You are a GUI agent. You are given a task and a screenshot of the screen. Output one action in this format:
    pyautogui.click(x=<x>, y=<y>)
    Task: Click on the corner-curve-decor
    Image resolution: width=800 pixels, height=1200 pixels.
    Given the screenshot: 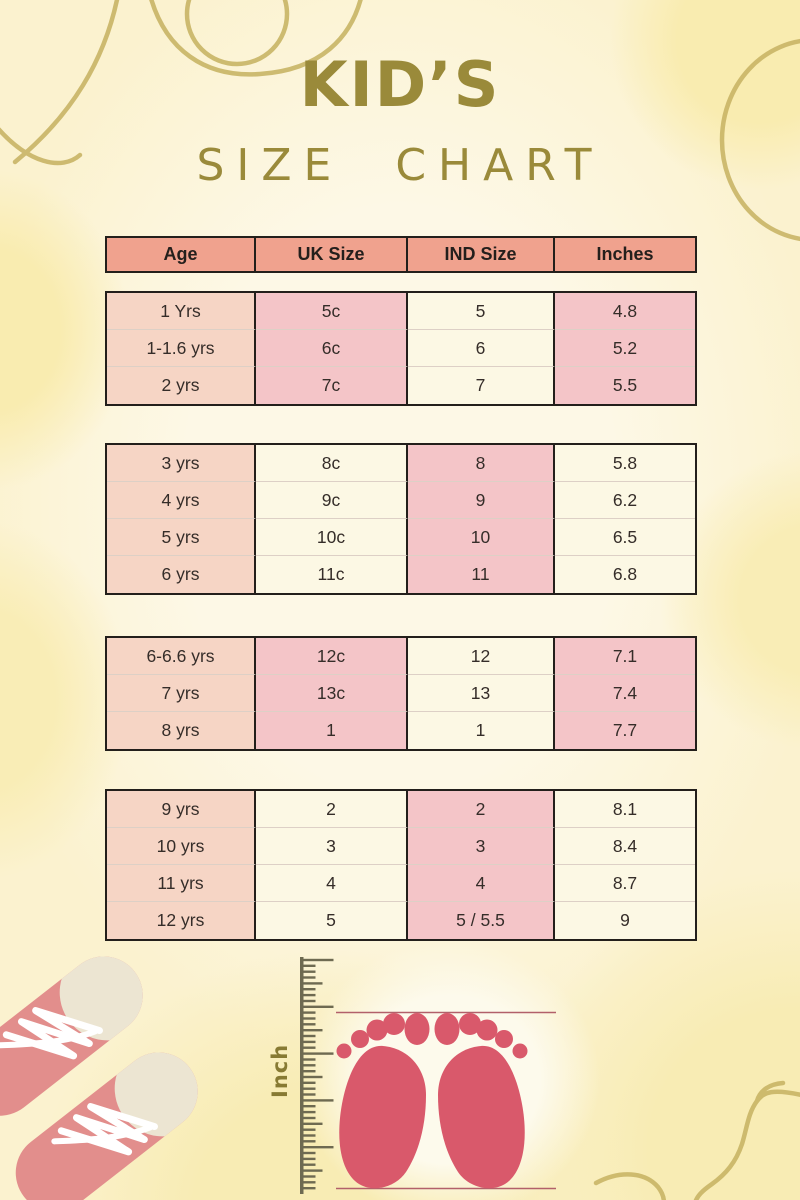 What is the action you would take?
    pyautogui.click(x=630, y=1186)
    